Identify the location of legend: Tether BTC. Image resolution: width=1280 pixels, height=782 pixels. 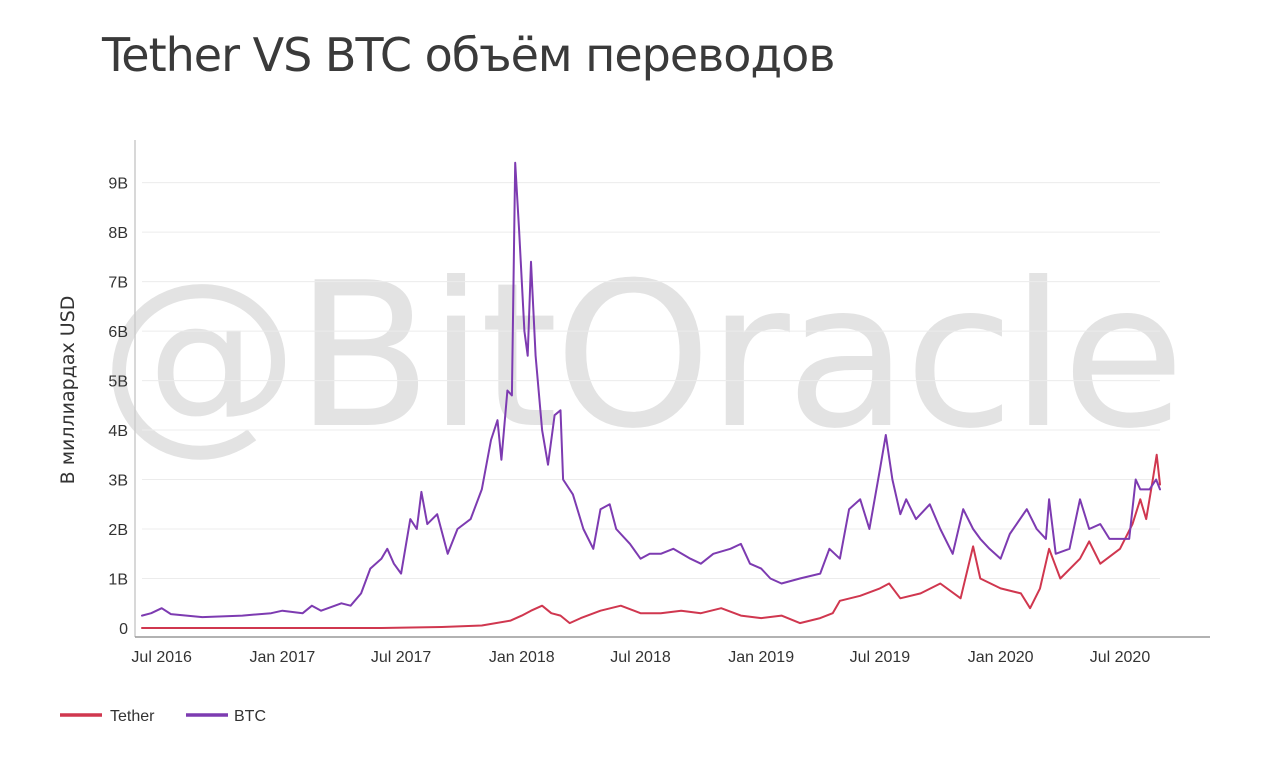
(163, 716).